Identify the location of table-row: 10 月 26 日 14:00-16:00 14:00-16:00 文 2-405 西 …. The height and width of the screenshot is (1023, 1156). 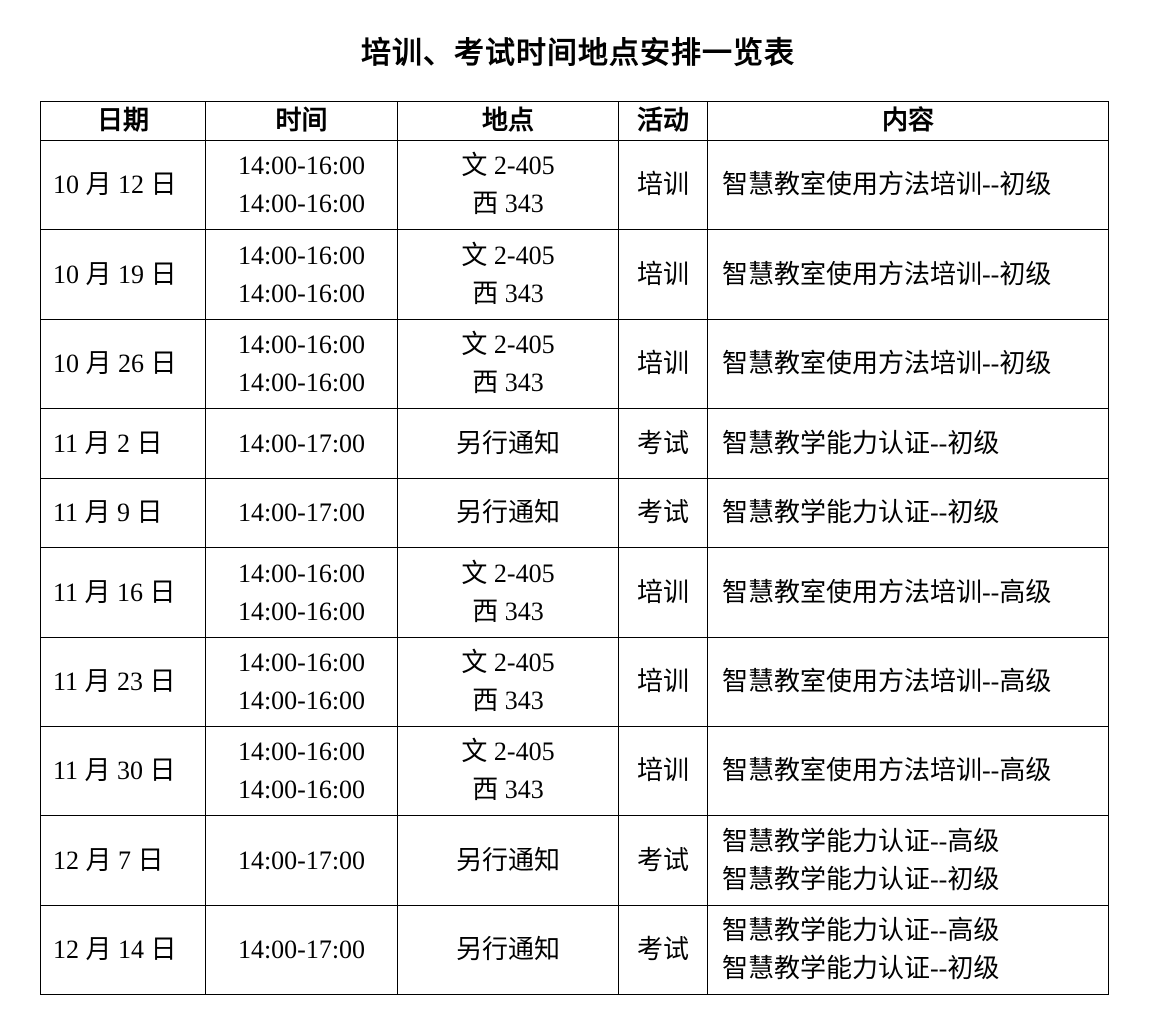
(574, 364).